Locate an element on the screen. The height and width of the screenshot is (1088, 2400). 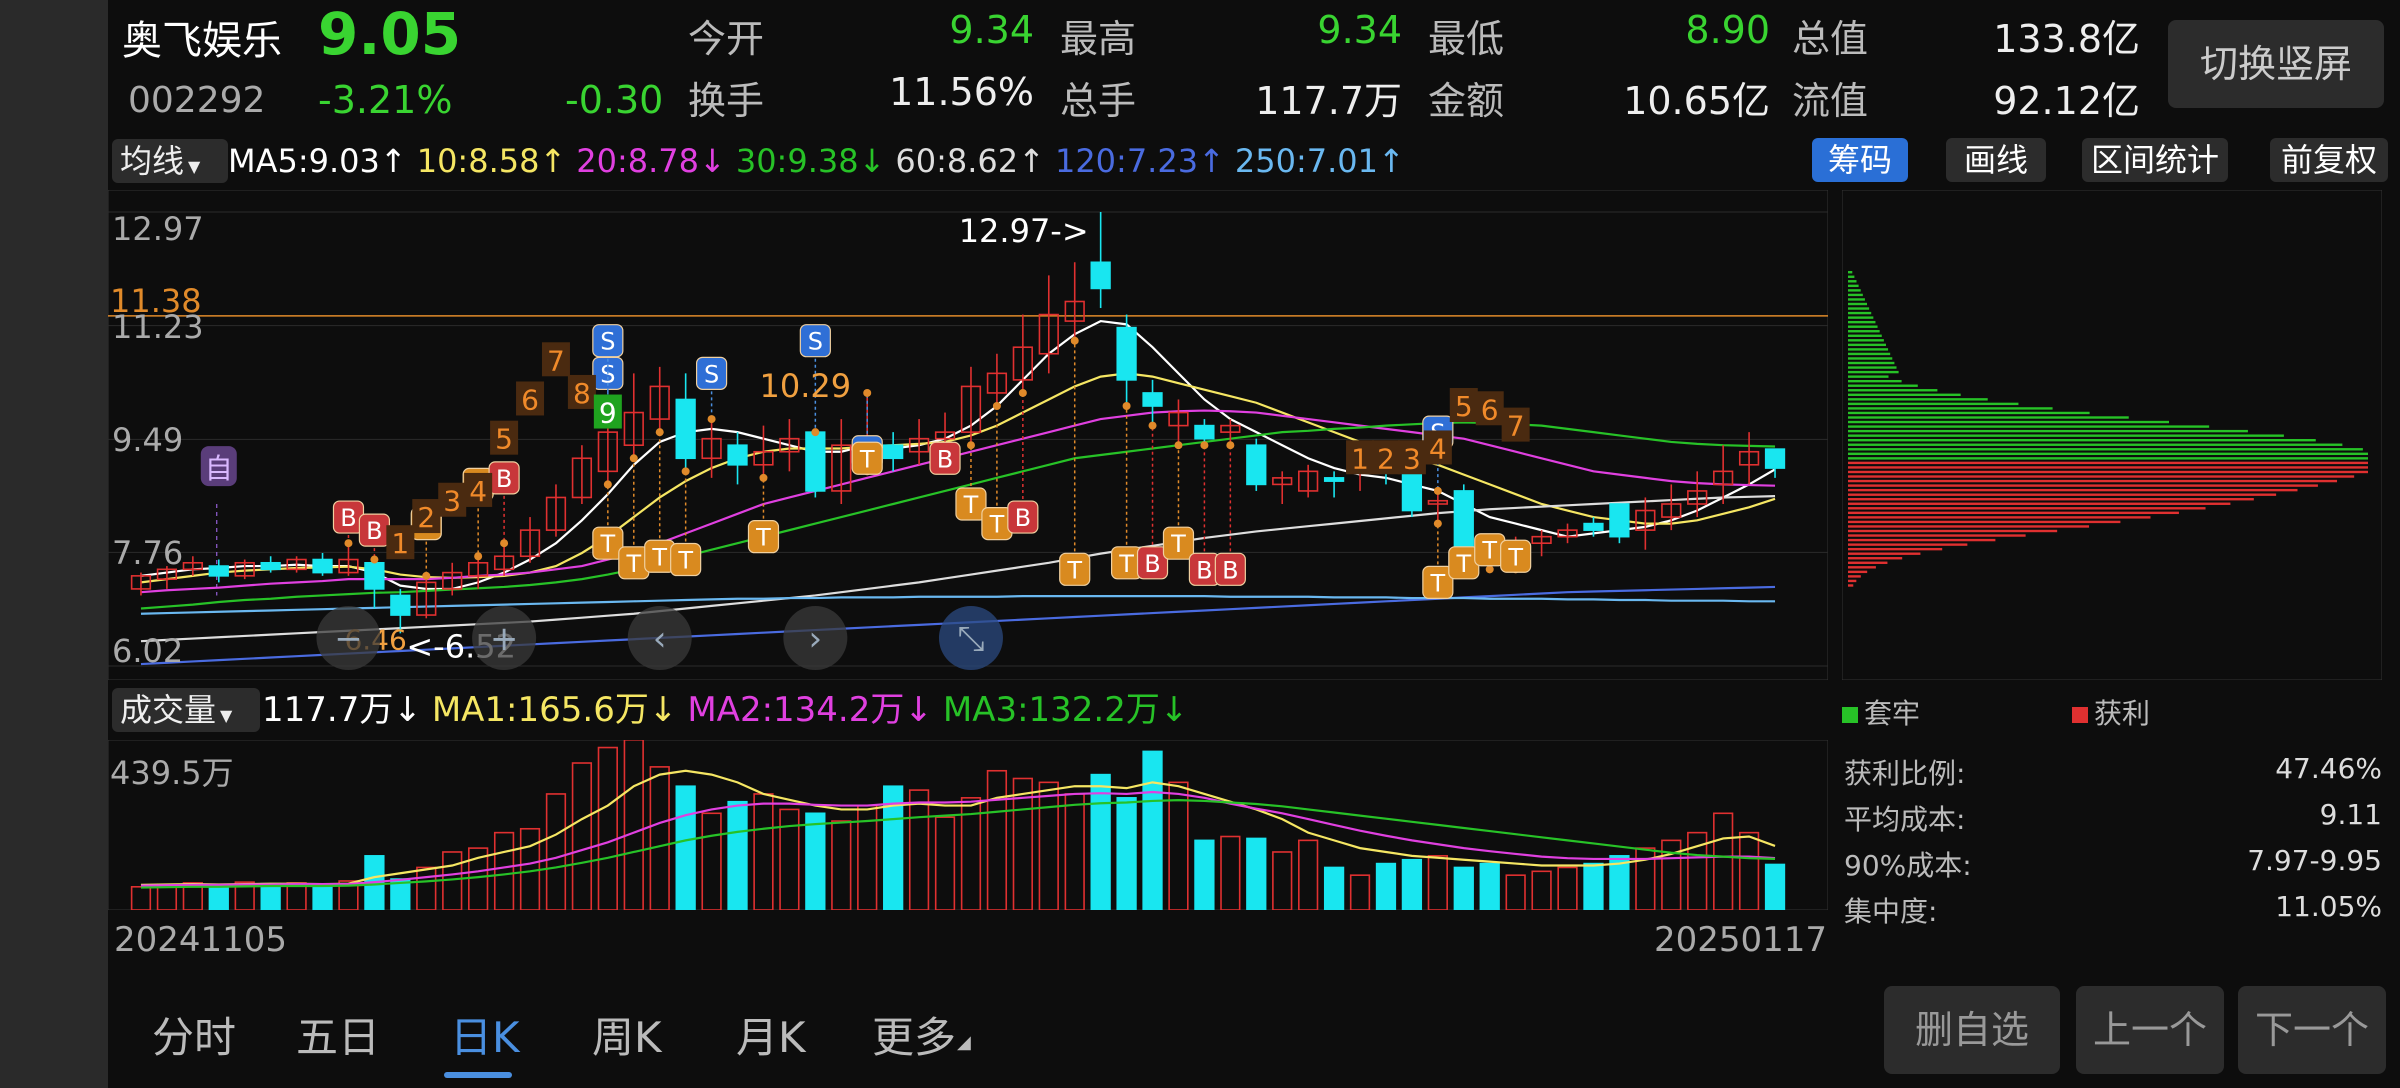
tab-0: 分时 is located at coordinates (194, 1037).